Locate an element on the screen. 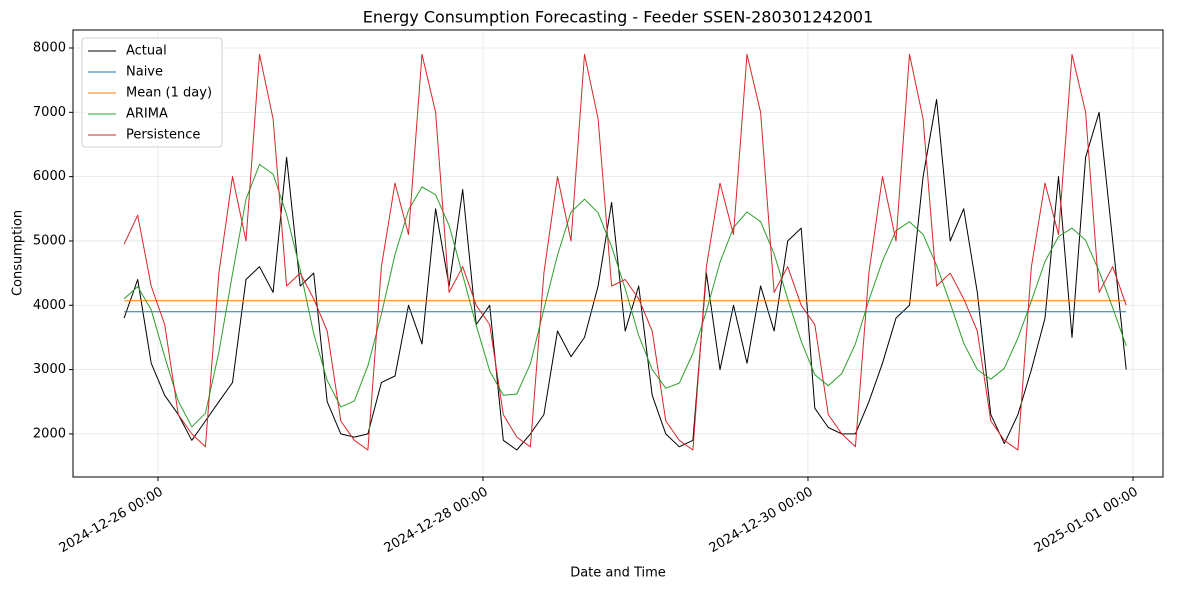 The width and height of the screenshot is (1189, 590). y-tick-label: 4000 is located at coordinates (49, 305).